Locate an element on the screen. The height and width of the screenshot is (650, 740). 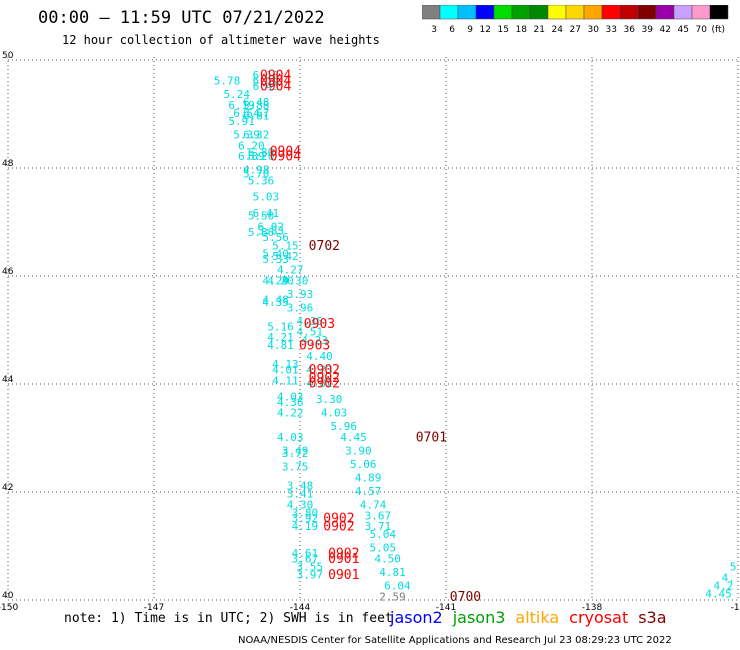
wave-height-label: 3.96 is located at coordinates (300, 307).